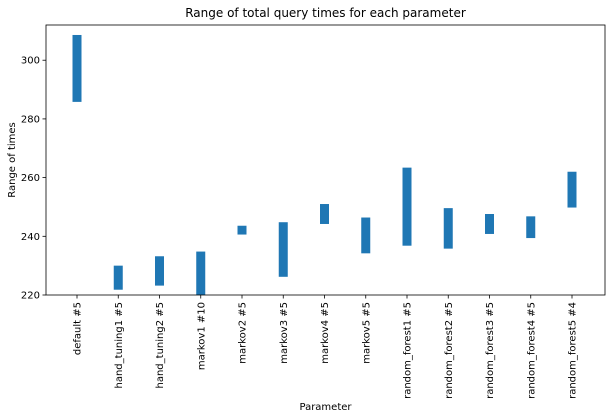  Describe the element at coordinates (160, 345) in the screenshot. I see `x-tick-label: hand_tuning2 #5` at that location.